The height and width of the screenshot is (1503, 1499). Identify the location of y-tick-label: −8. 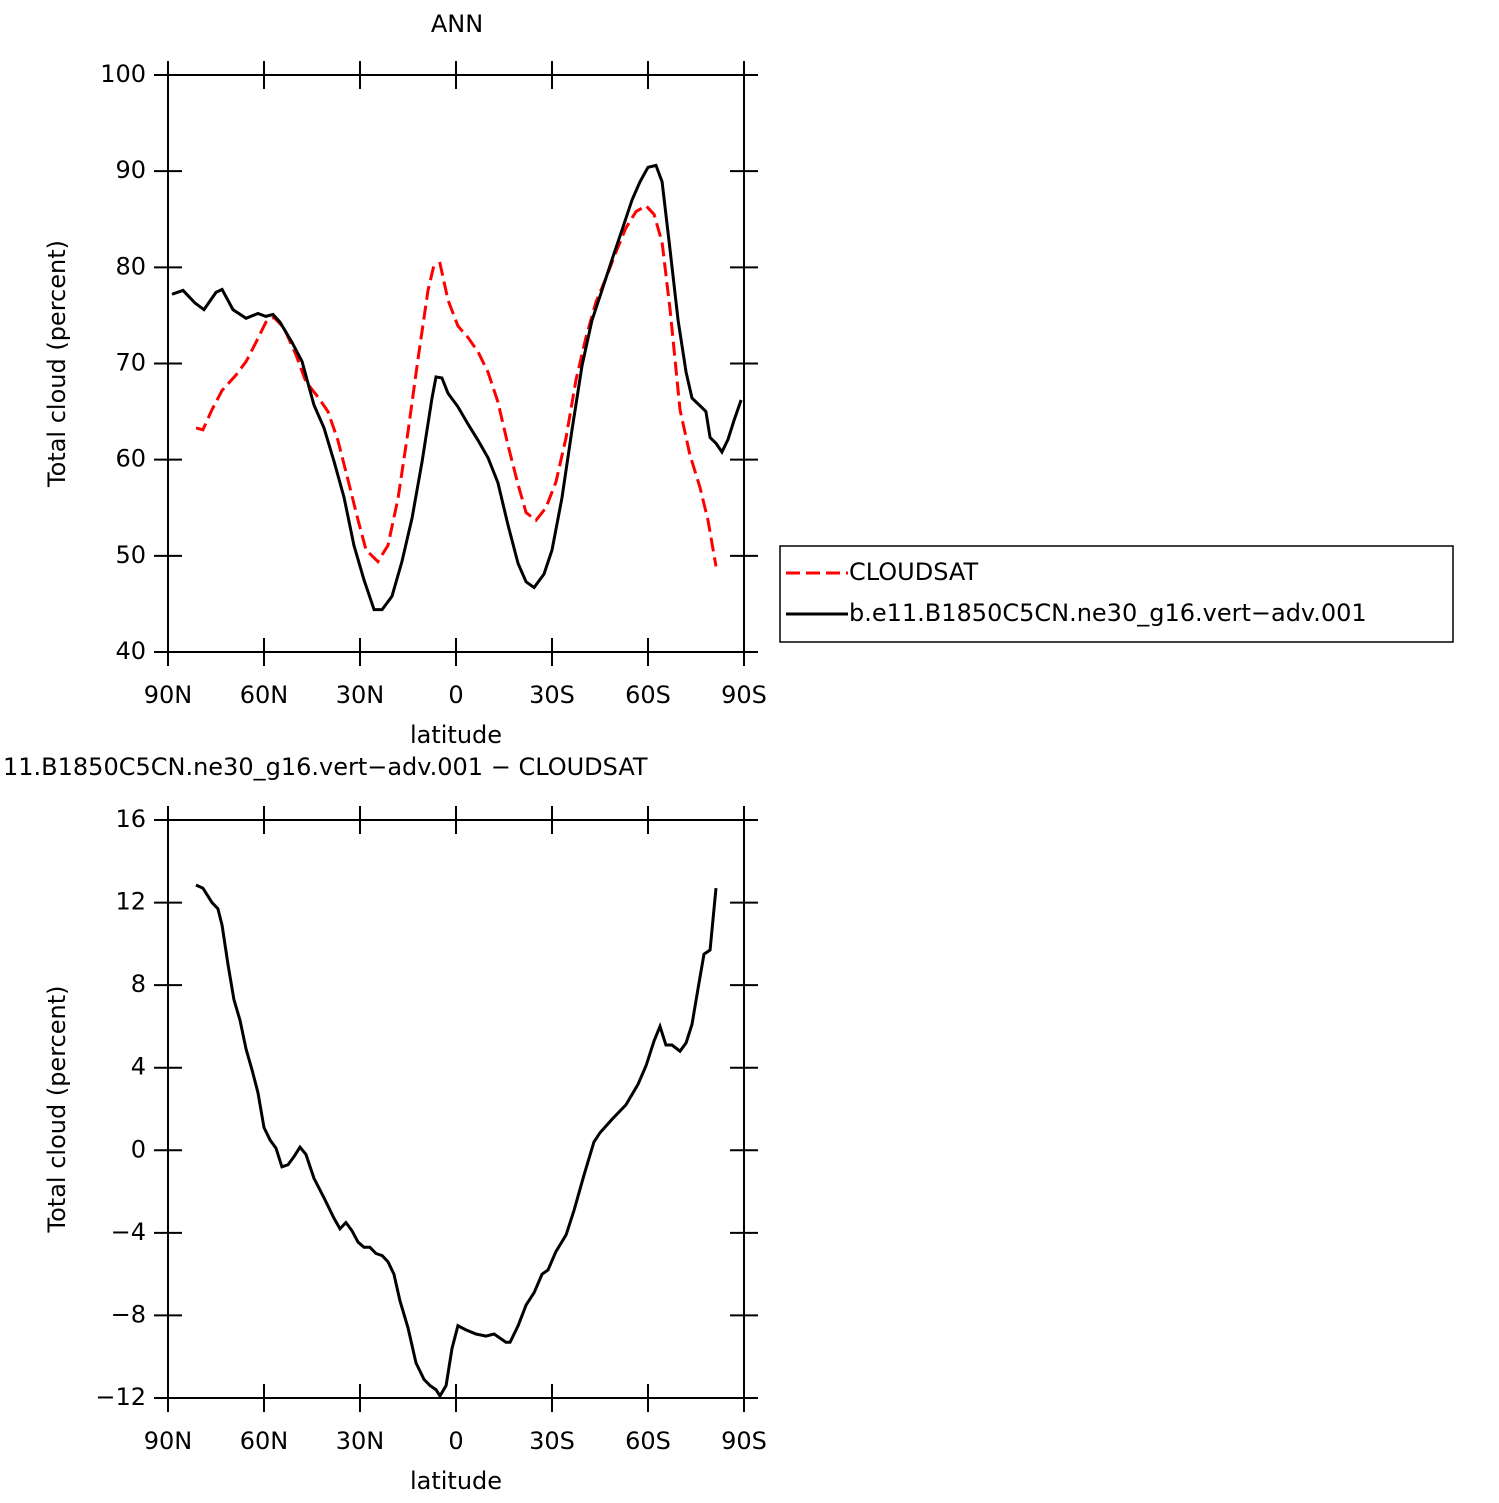
(128, 1314).